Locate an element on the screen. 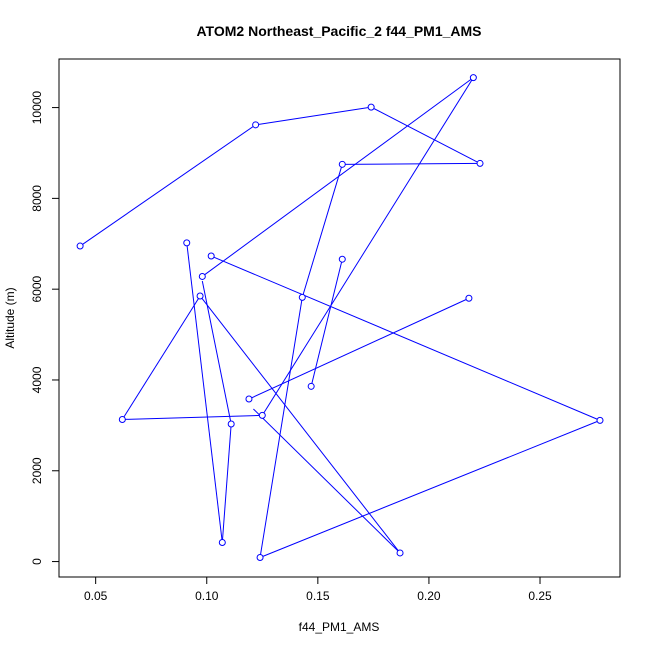 The width and height of the screenshot is (650, 650). x-tick-label: 0.25 is located at coordinates (540, 596).